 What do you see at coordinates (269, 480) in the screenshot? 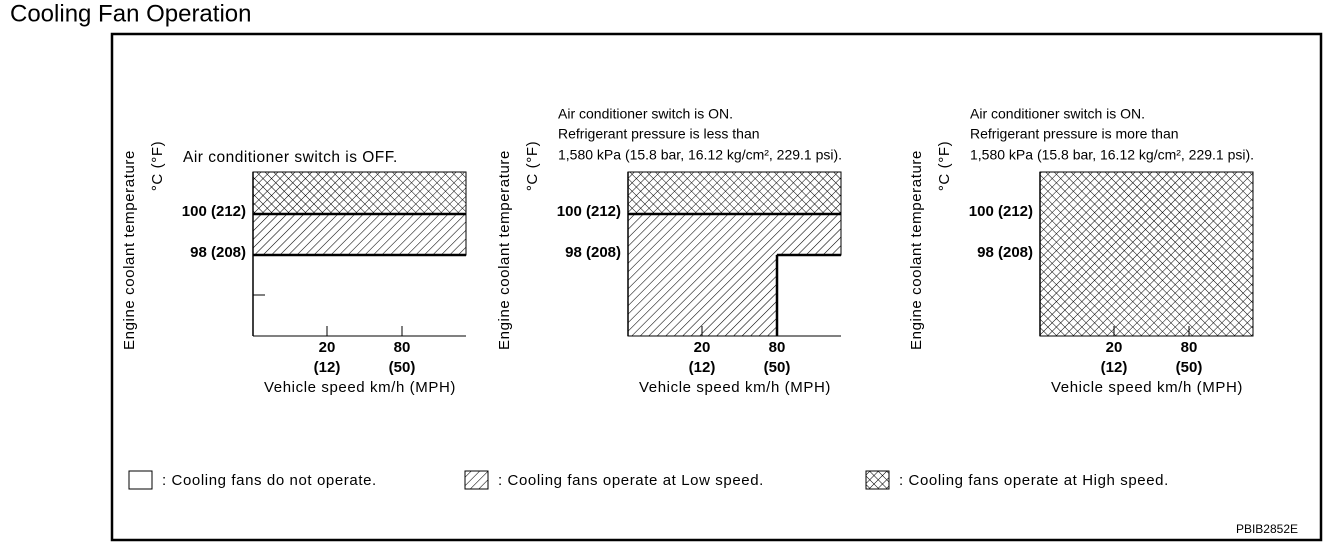
I see `legend-label: : Cooling fans do not operate.` at bounding box center [269, 480].